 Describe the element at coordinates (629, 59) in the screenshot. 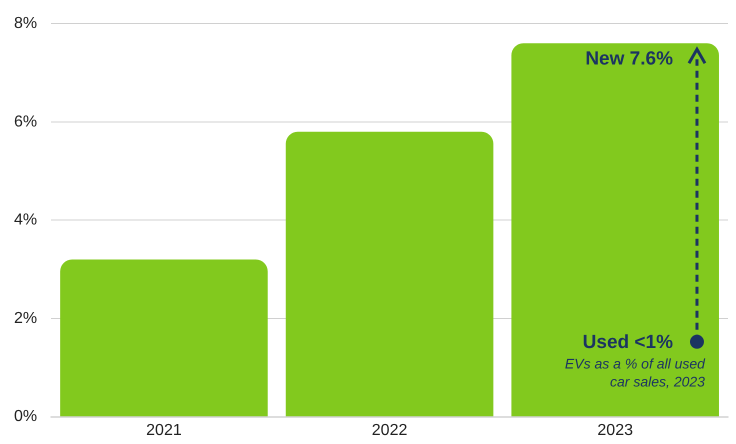

I see `annotation: New 7.6%` at that location.